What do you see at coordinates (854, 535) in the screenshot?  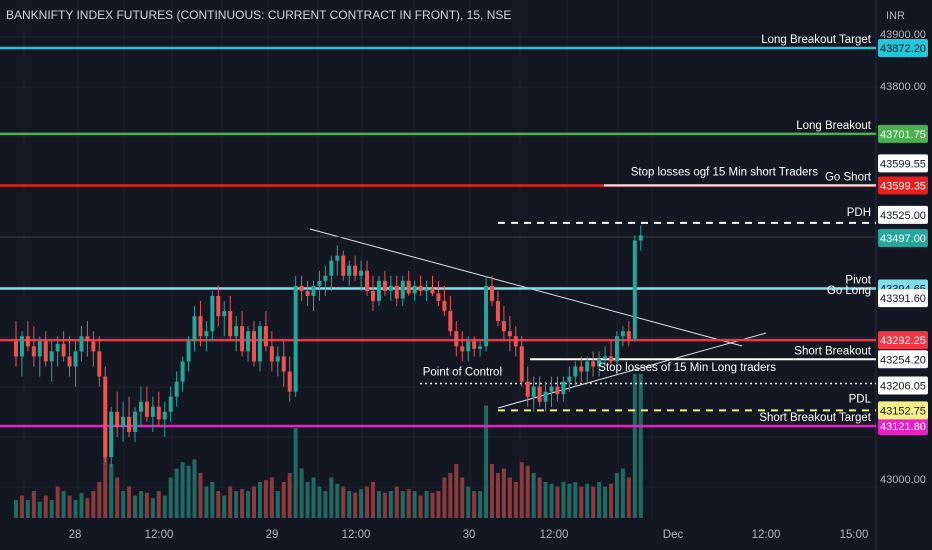 I see `x-tick-label: 15:00` at bounding box center [854, 535].